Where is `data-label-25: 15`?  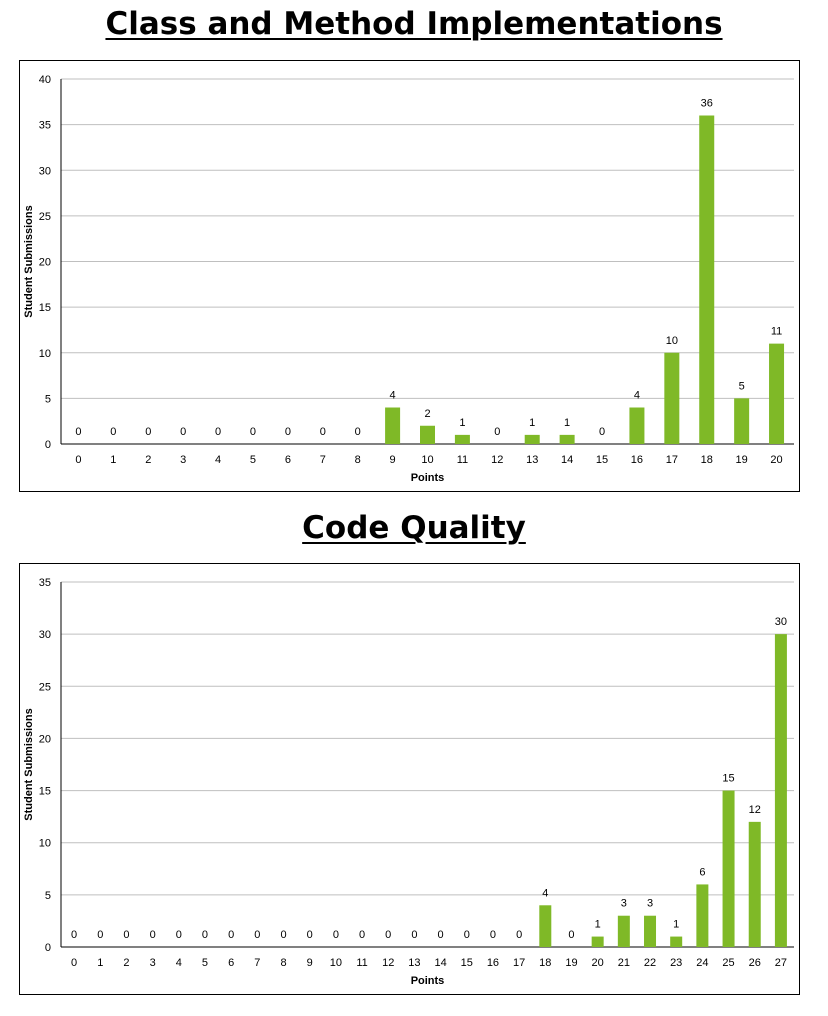
data-label-25: 15 is located at coordinates (728, 779).